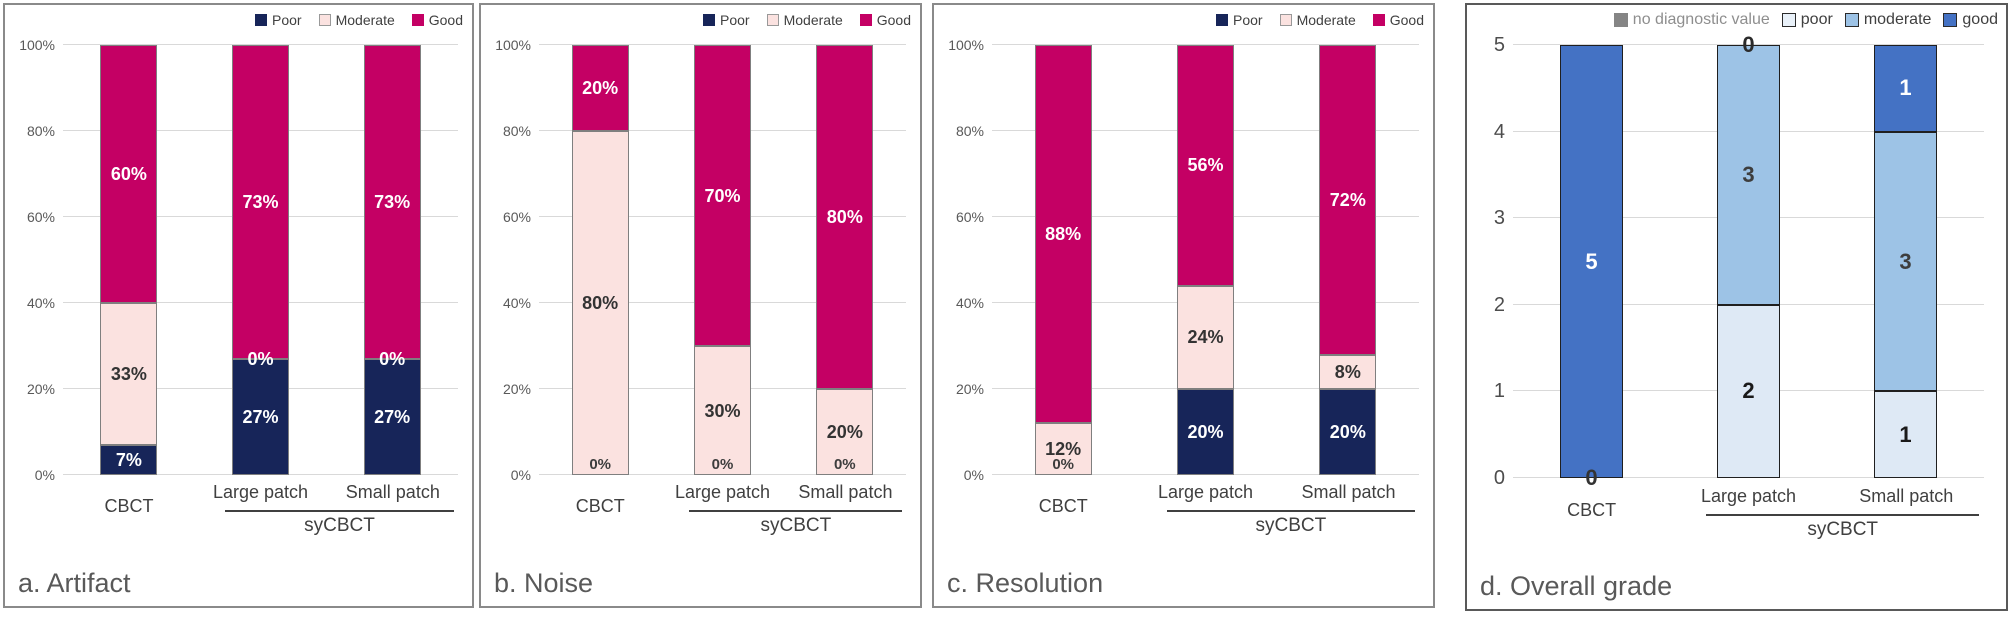  What do you see at coordinates (365, 20) in the screenshot?
I see `legend-label: Moderate` at bounding box center [365, 20].